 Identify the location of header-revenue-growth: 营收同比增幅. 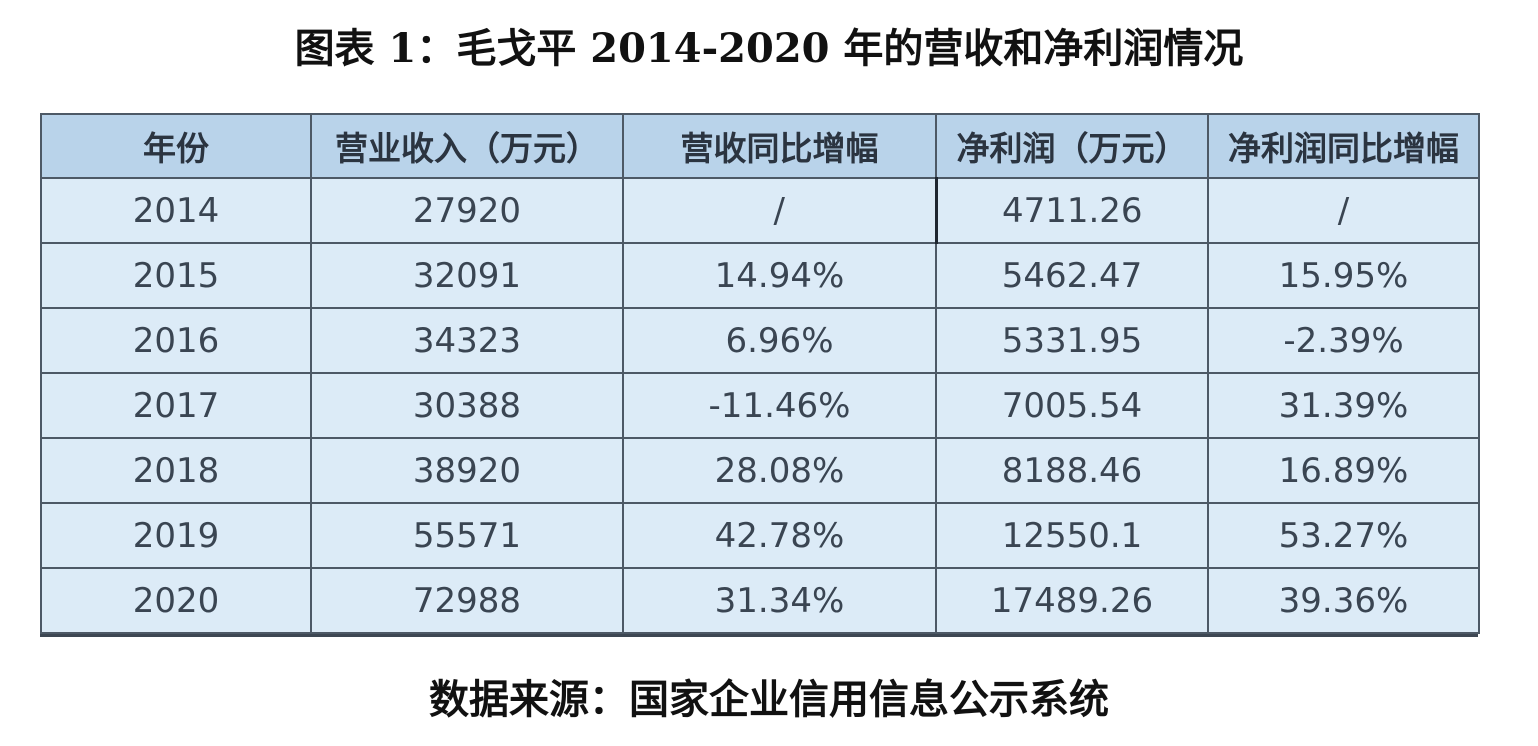
(779, 146).